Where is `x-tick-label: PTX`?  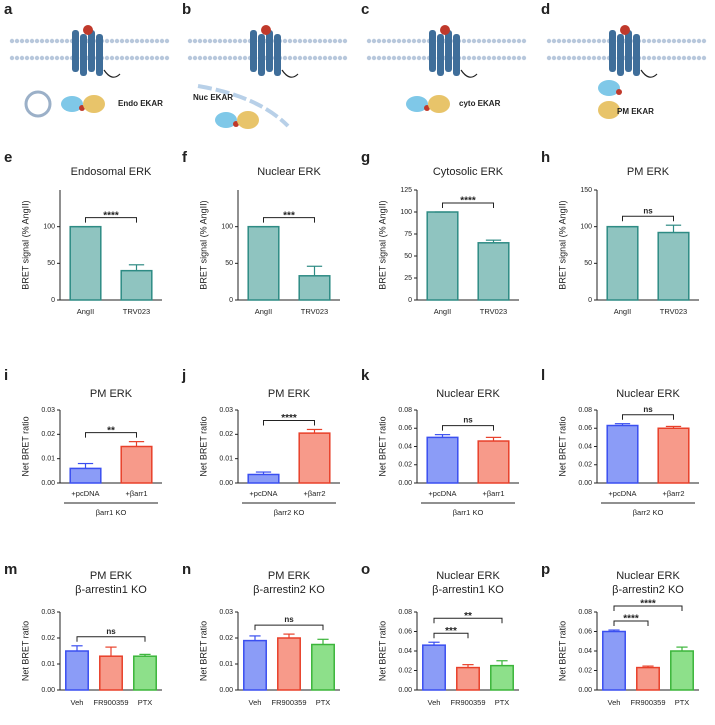
x-tick-label: PTX is located at coordinates (682, 702).